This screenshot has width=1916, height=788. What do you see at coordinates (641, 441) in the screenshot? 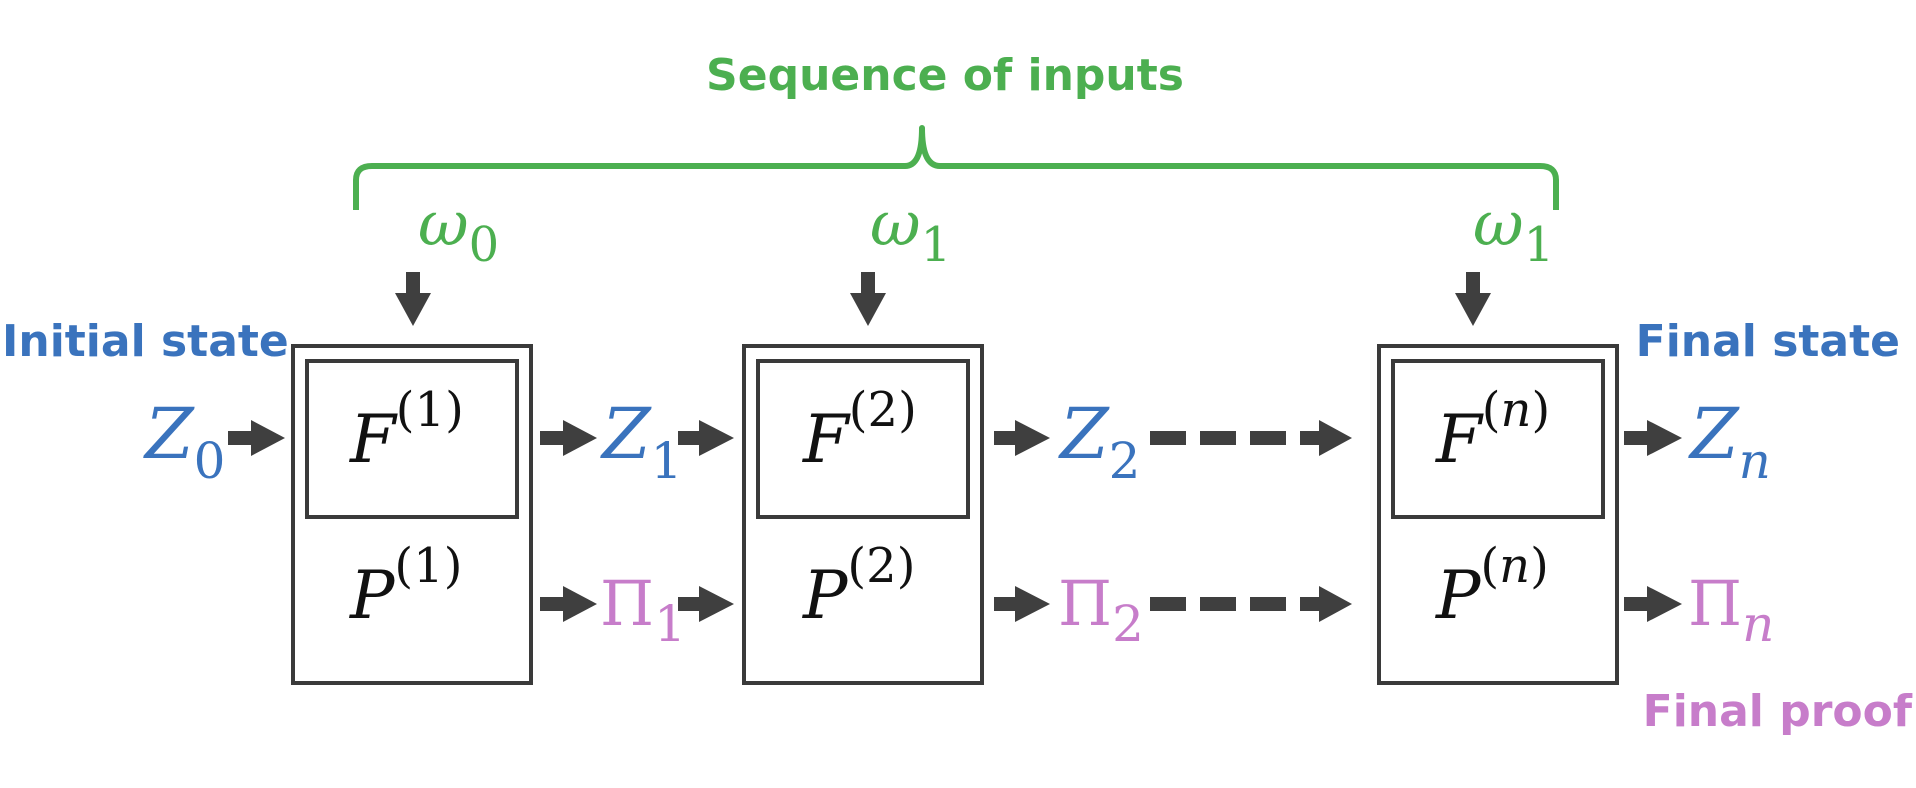
I see `state-z-1: Z1` at bounding box center [641, 441].